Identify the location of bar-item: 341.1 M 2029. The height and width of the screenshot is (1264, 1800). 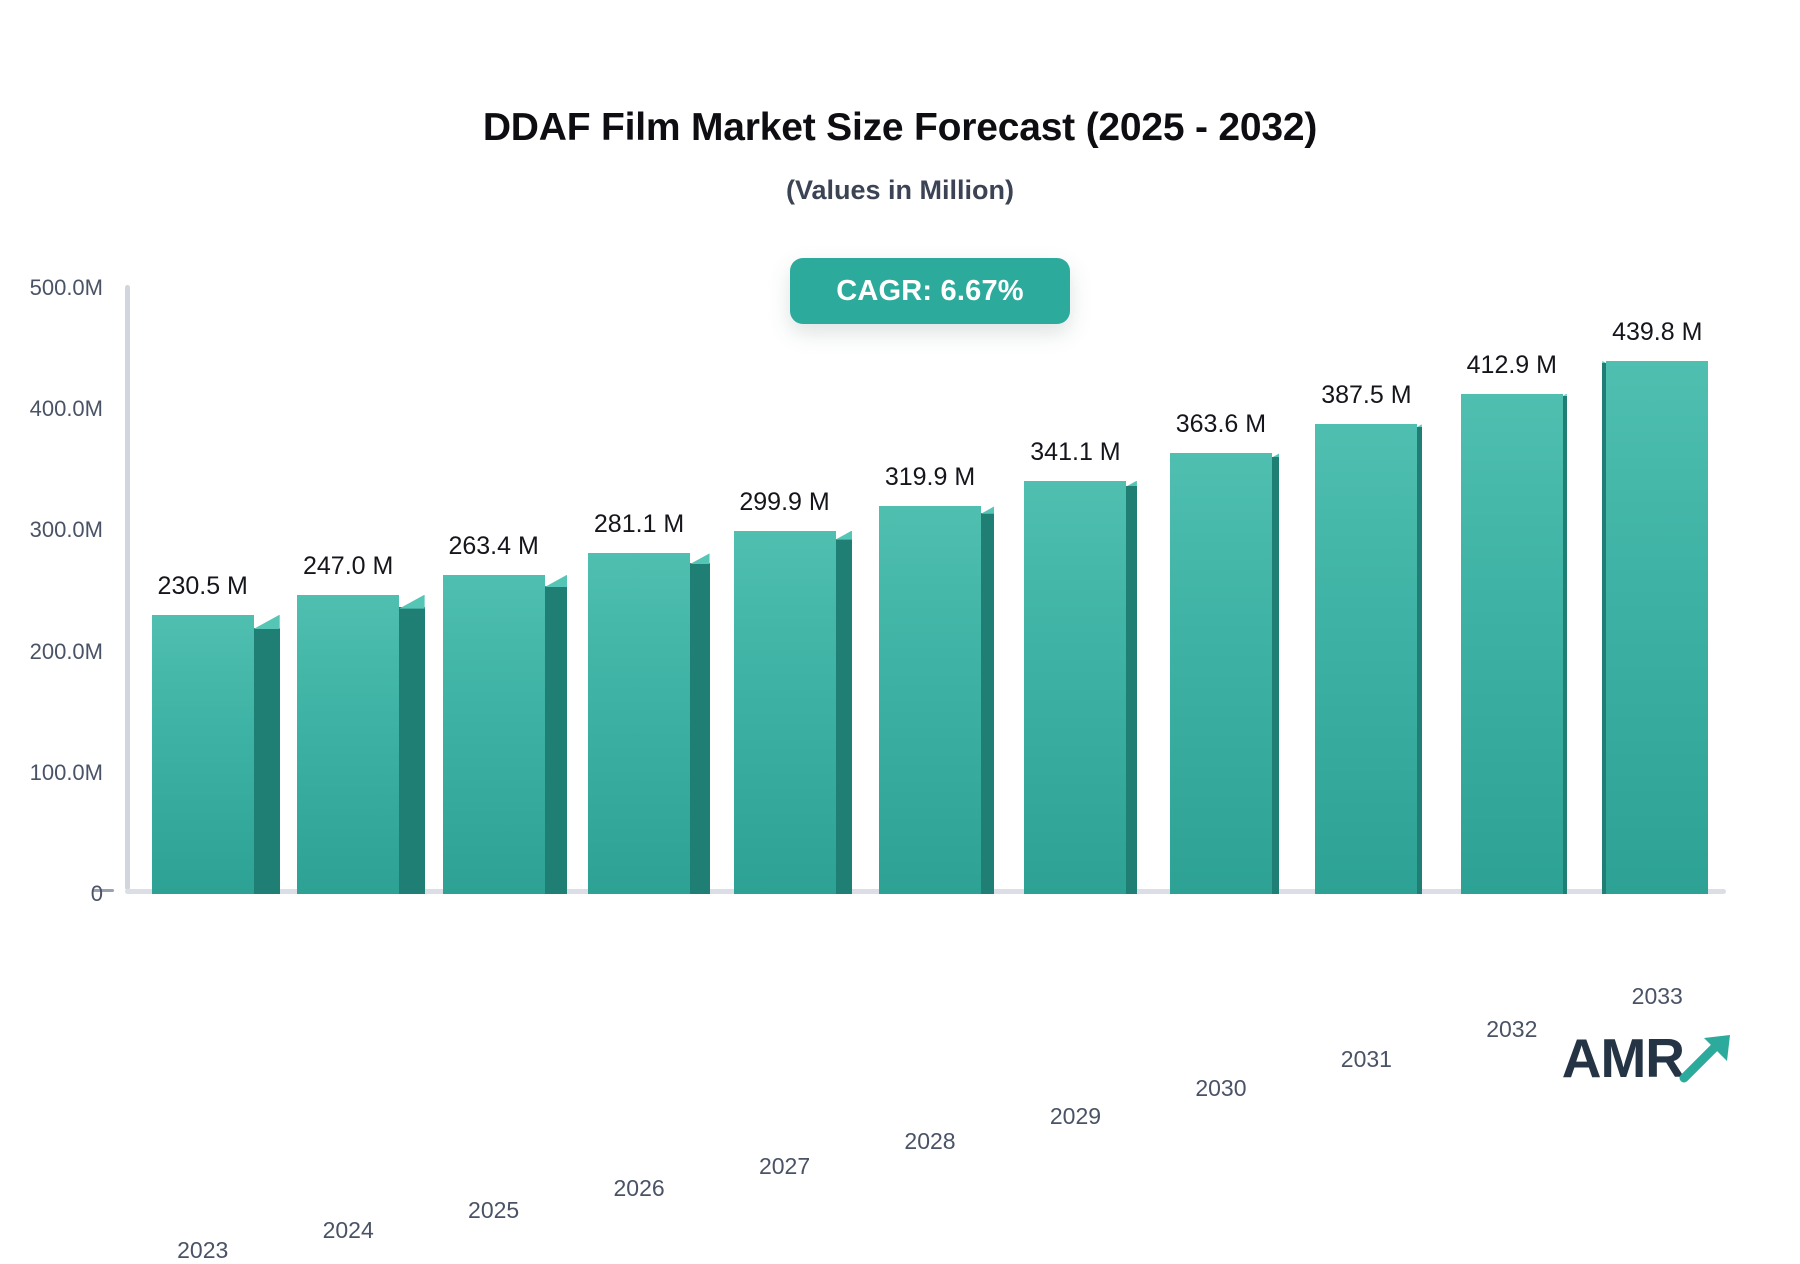
(1080, 783).